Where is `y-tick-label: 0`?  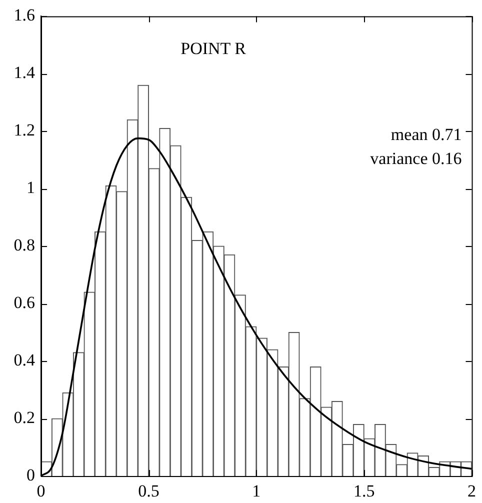 y-tick-label: 0 is located at coordinates (30, 474).